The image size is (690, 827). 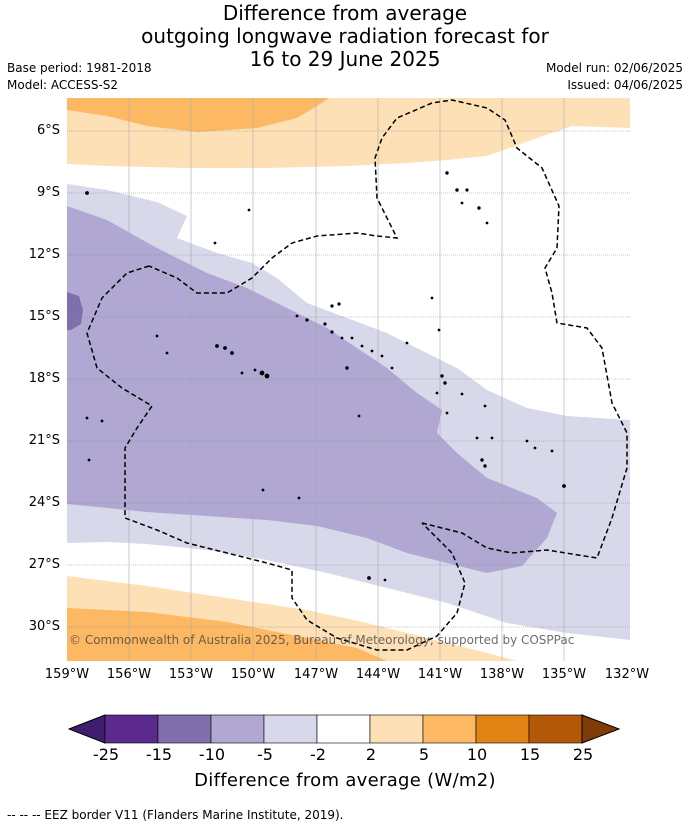 I want to click on colorbar, so click(x=344, y=731).